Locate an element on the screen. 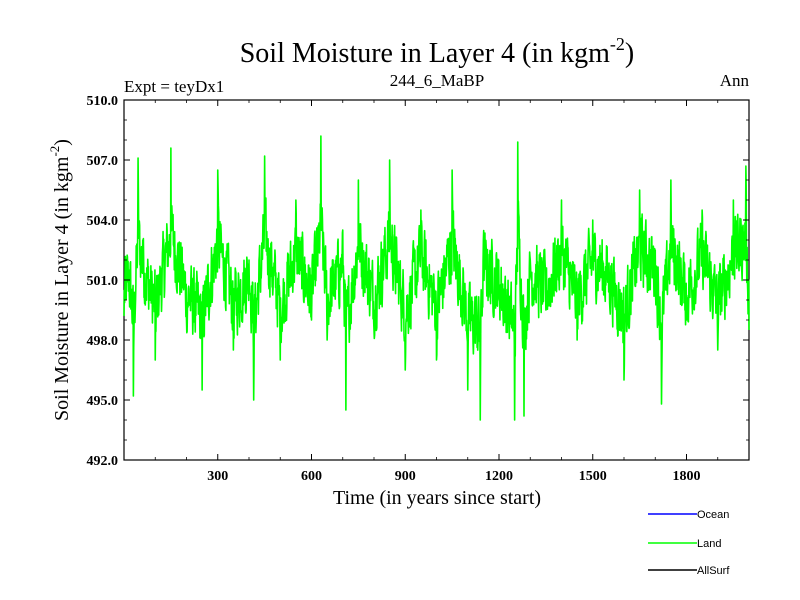 This screenshot has width=800, height=600. y-tick-label: 492.0 is located at coordinates (103, 461).